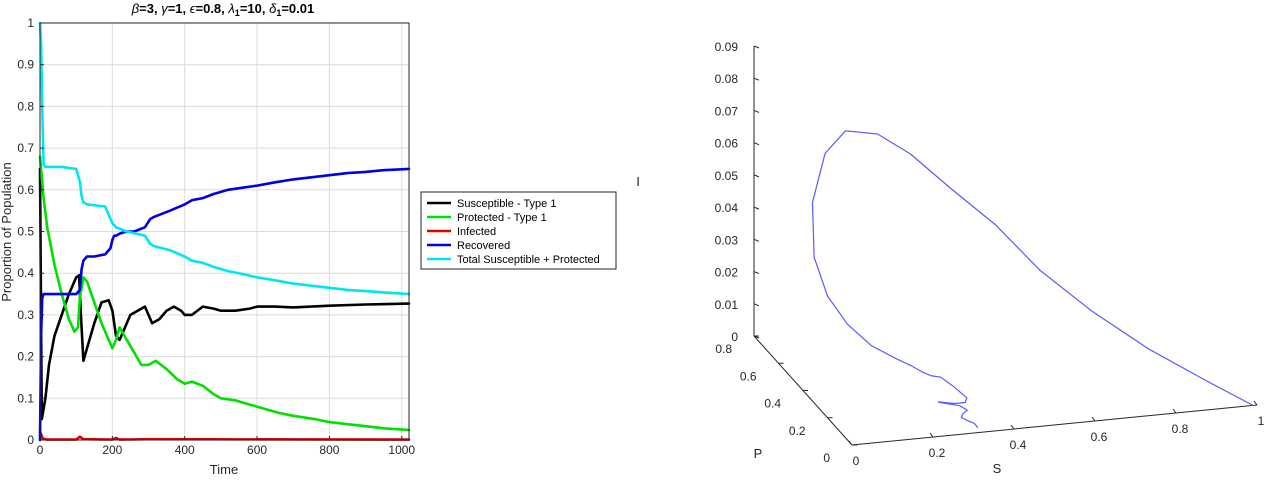 This screenshot has height=484, width=1280. Describe the element at coordinates (1054, 425) in the screenshot. I see `x-axis-line-3d` at that location.